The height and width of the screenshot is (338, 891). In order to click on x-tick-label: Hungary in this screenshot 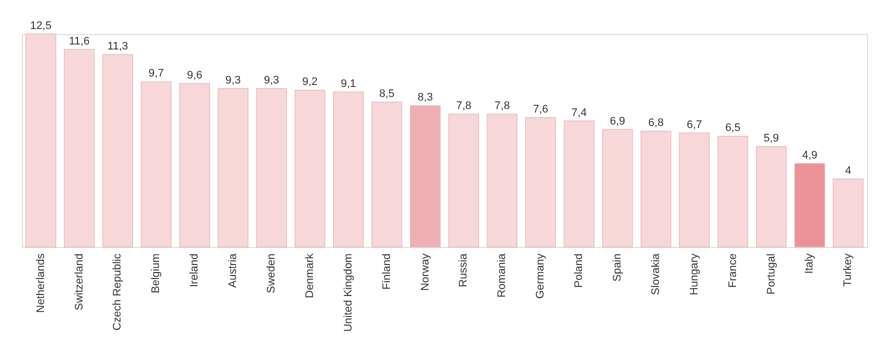, I will do `click(694, 274)`.